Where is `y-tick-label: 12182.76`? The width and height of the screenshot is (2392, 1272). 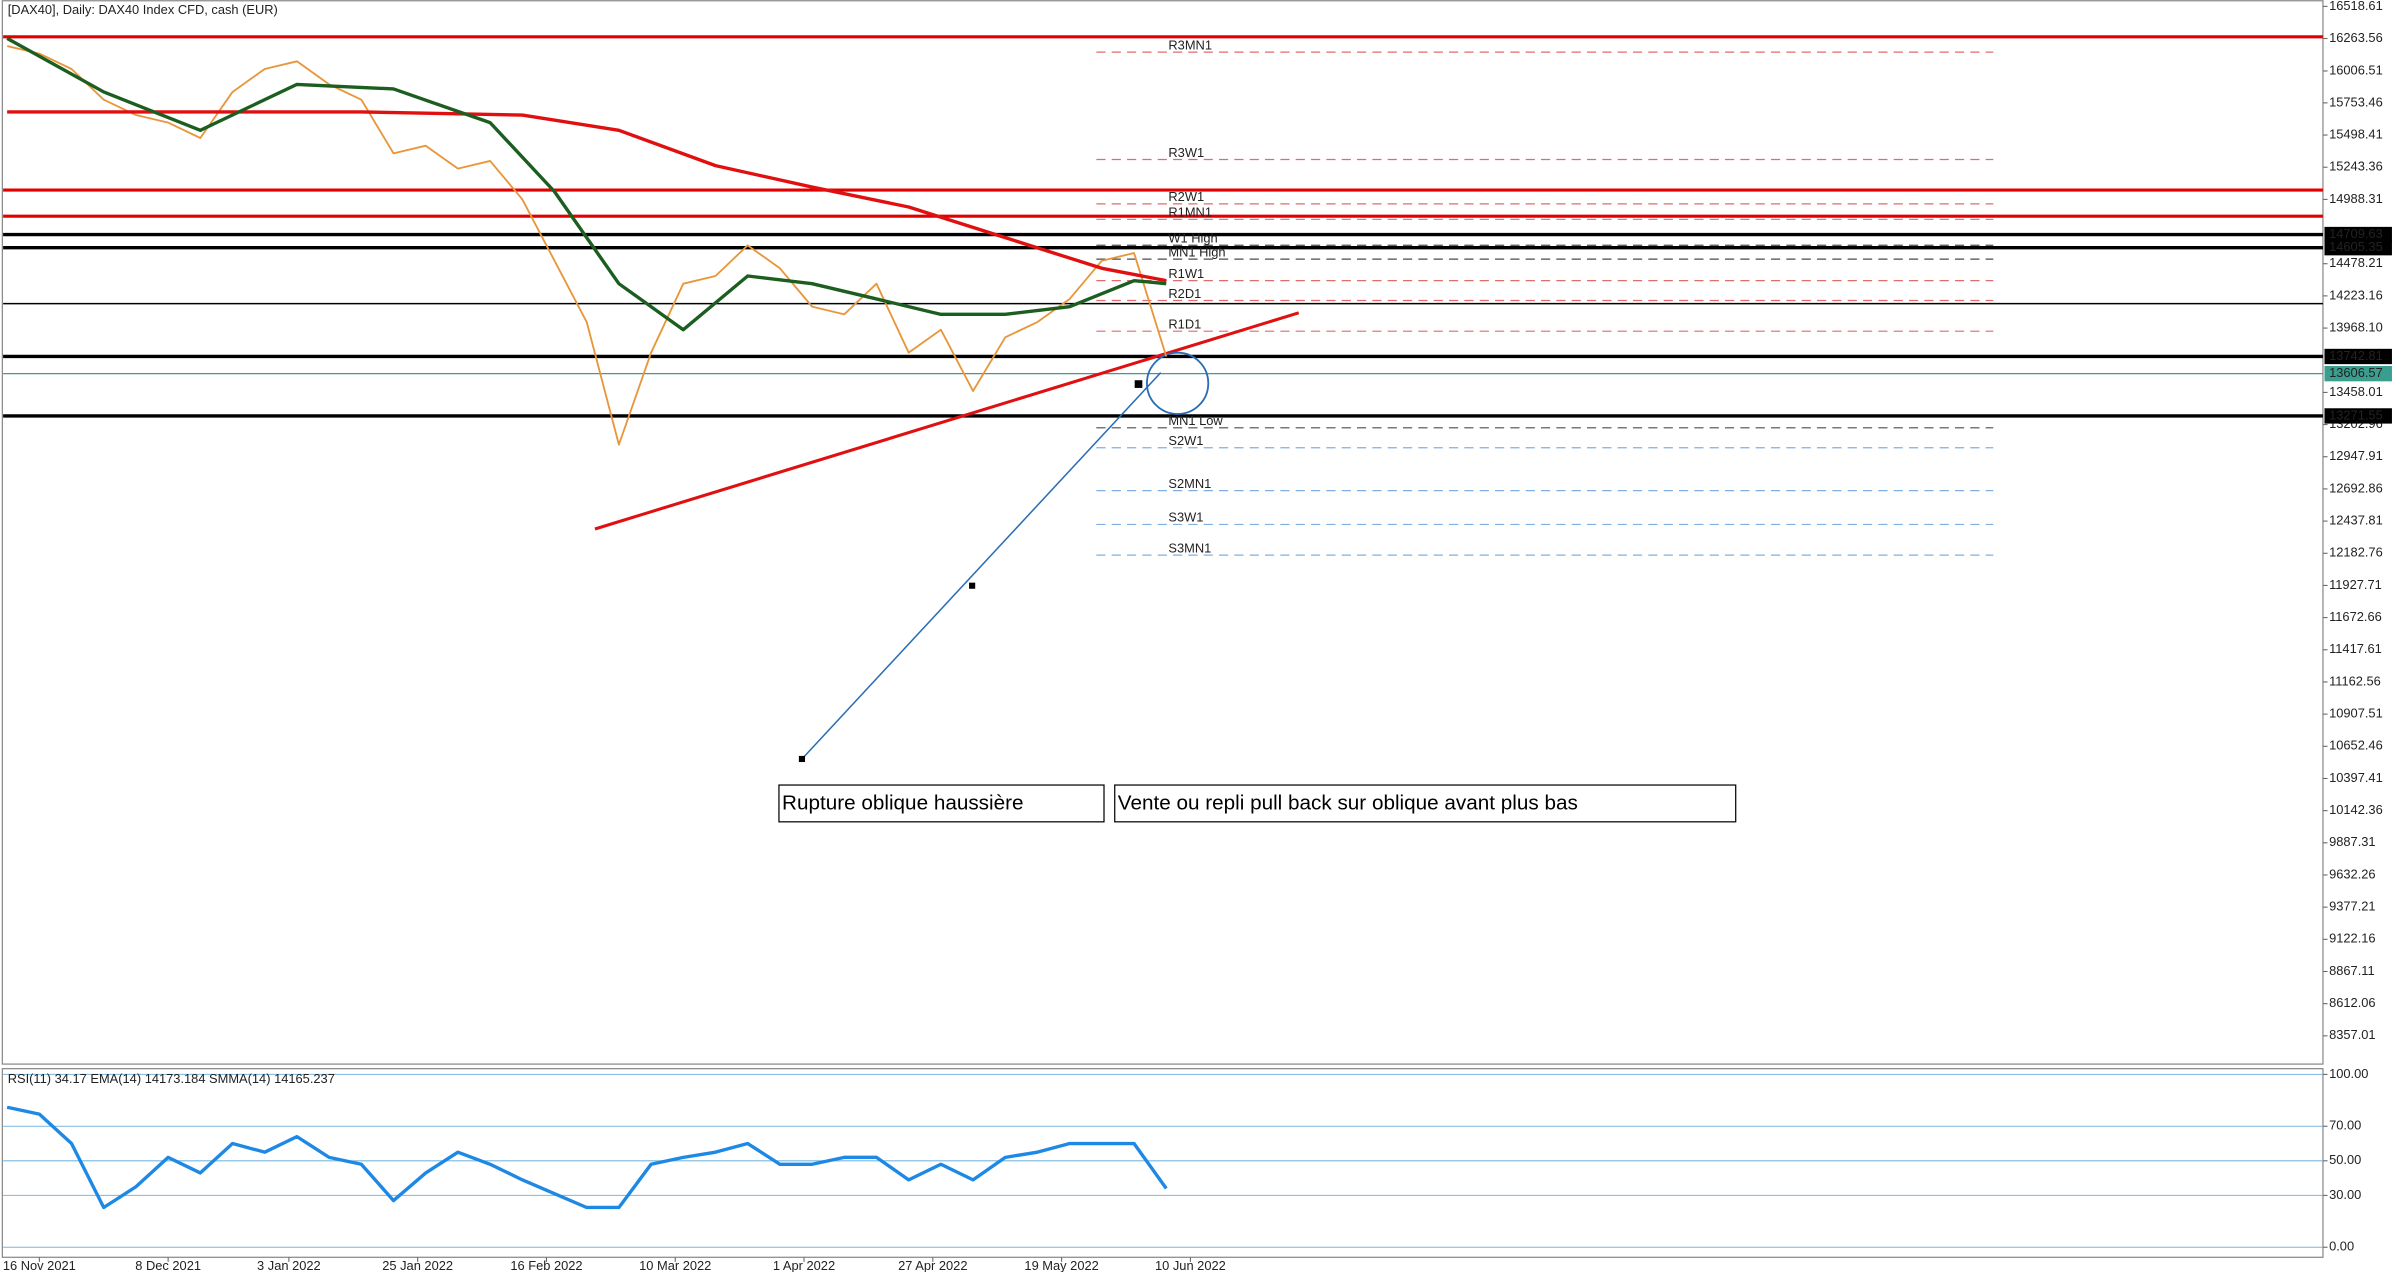 y-tick-label: 12182.76 is located at coordinates (2356, 552).